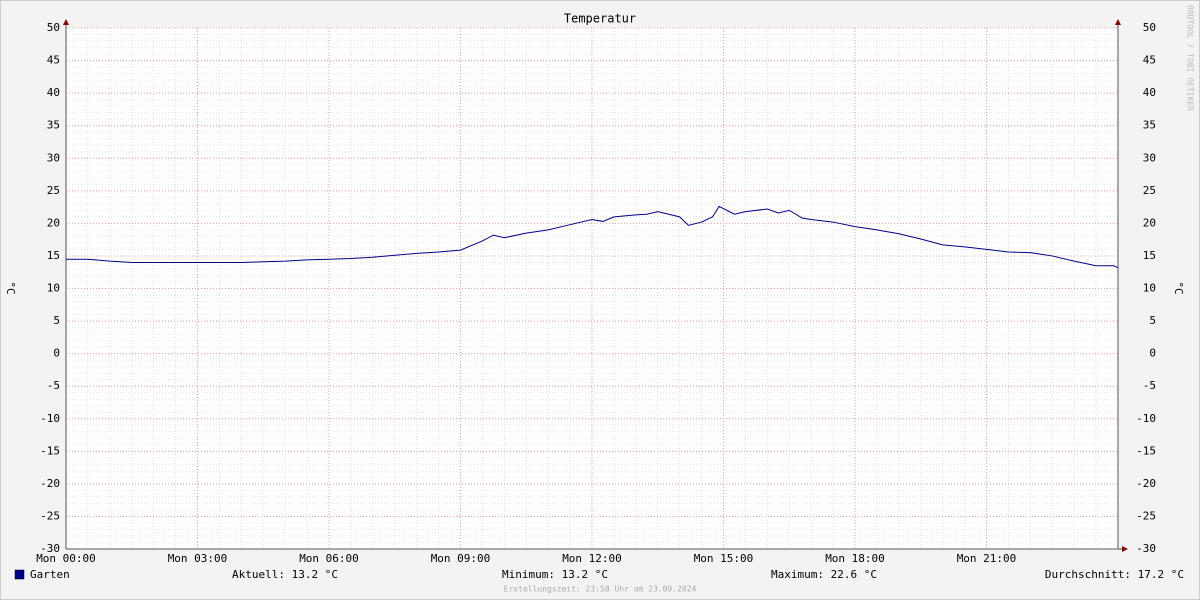 The image size is (1200, 600). Describe the element at coordinates (66, 558) in the screenshot. I see `x-tick-label: Mon 00:00` at that location.